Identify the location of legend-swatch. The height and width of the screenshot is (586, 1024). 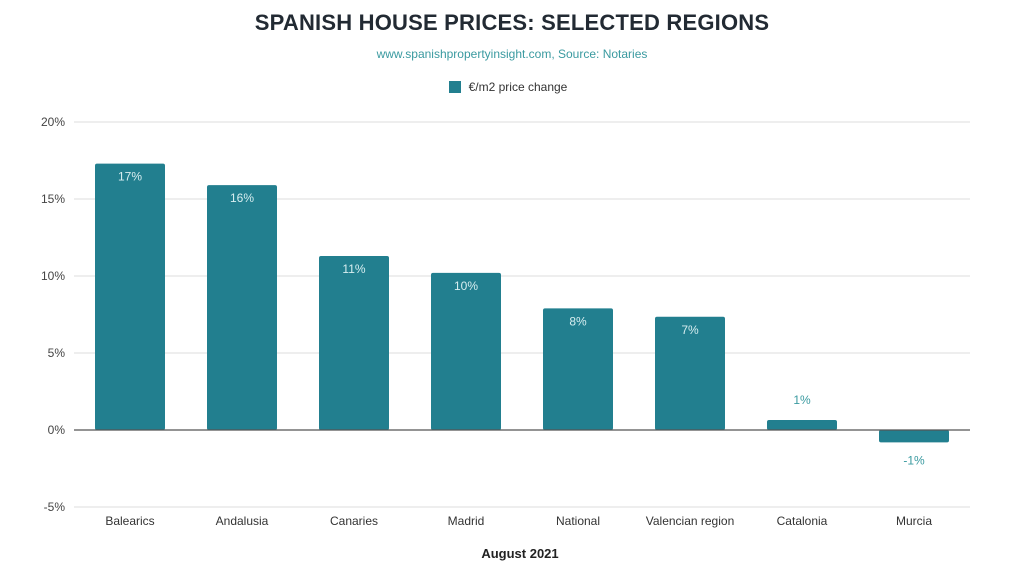
(454, 87).